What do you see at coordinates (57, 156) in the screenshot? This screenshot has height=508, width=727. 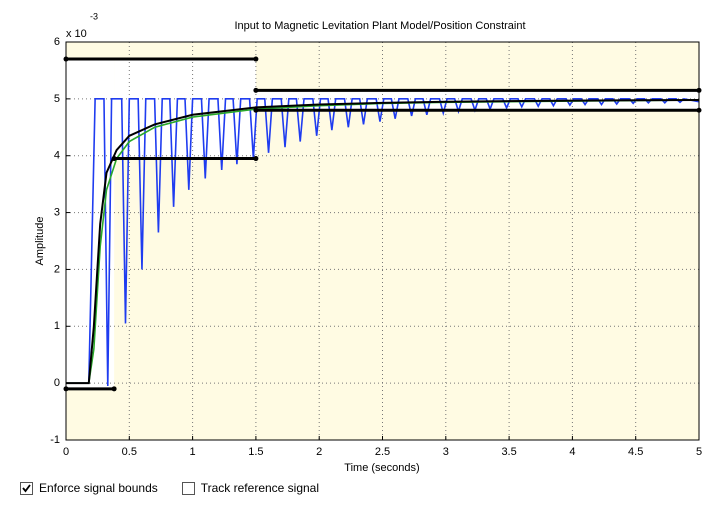 I see `y-tick-label: 4` at bounding box center [57, 156].